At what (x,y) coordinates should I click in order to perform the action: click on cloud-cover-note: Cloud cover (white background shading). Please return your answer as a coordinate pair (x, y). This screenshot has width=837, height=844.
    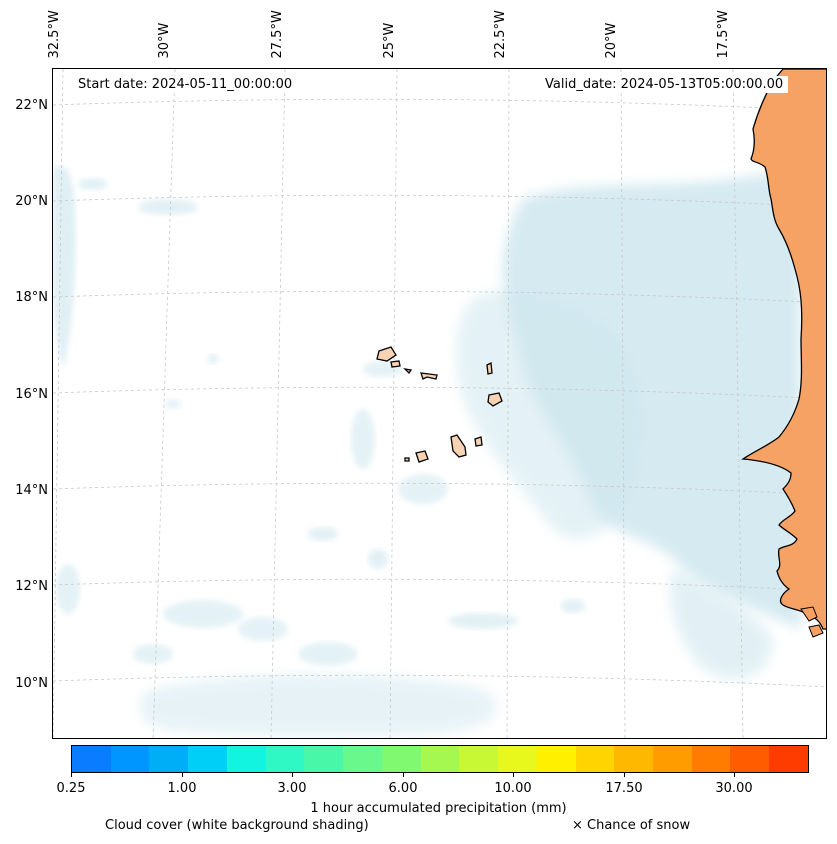
    Looking at the image, I should click on (237, 825).